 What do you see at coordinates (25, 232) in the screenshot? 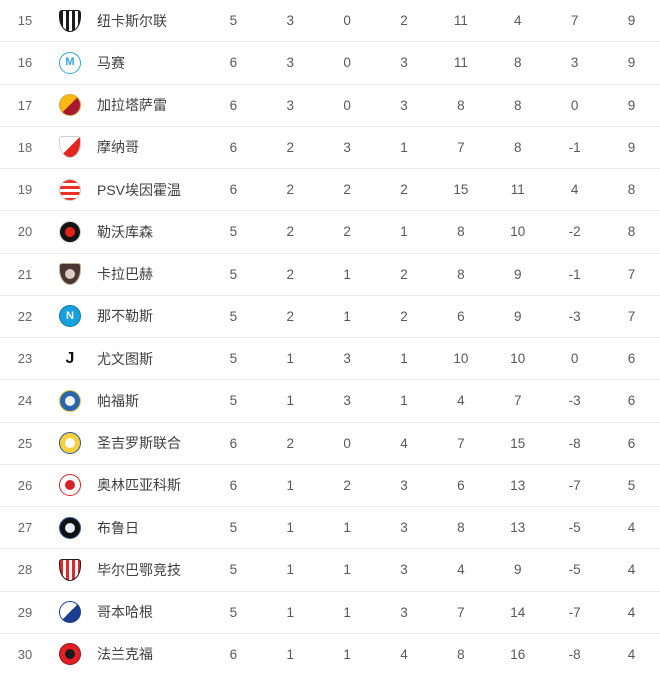
I see `rank-cell: 20` at bounding box center [25, 232].